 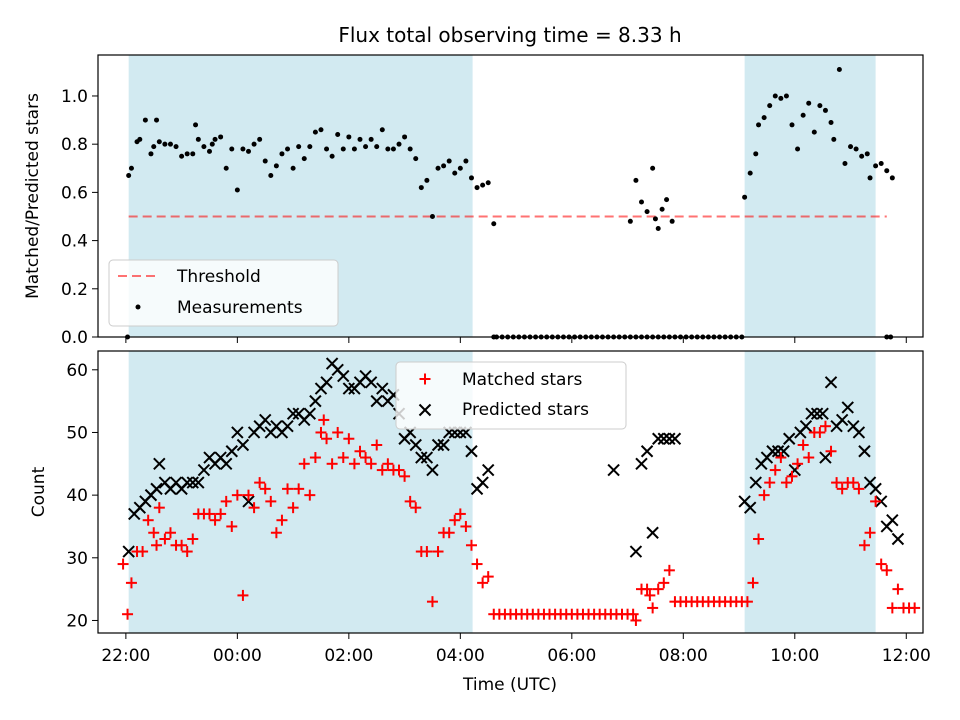 I want to click on bottom-y-ticks: 20 30 40 50 60, so click(x=82, y=496).